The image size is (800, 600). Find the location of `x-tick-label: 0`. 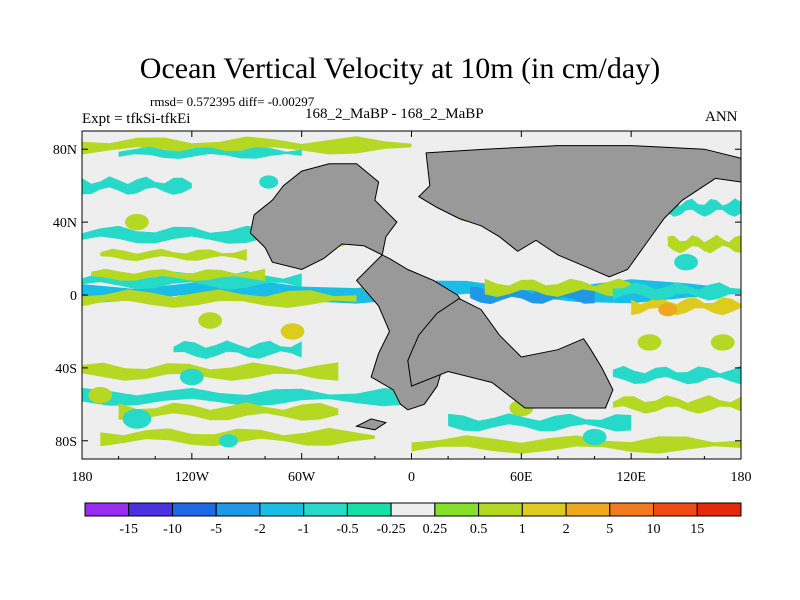

x-tick-label: 0 is located at coordinates (411, 477).